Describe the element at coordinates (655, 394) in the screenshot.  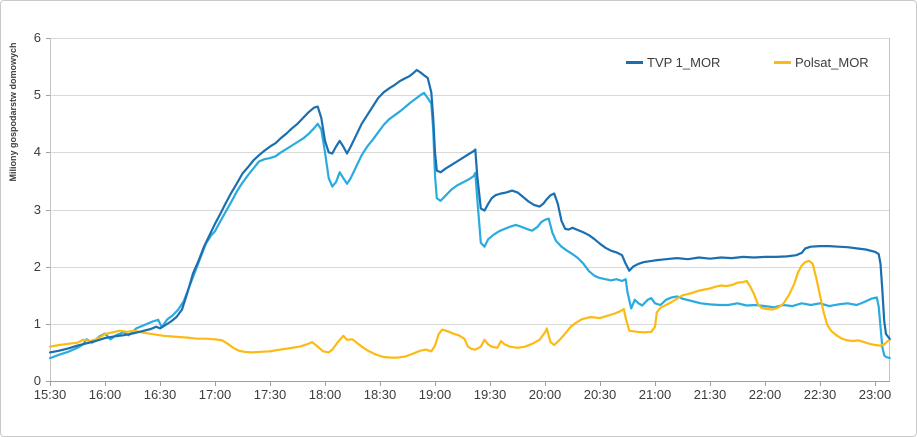
I see `x-tick-label: 21:00` at that location.